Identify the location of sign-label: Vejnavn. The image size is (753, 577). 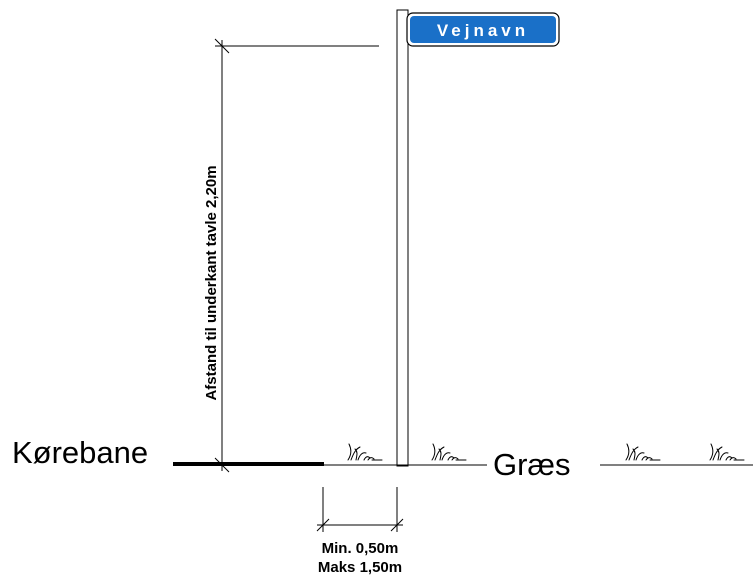
(483, 30).